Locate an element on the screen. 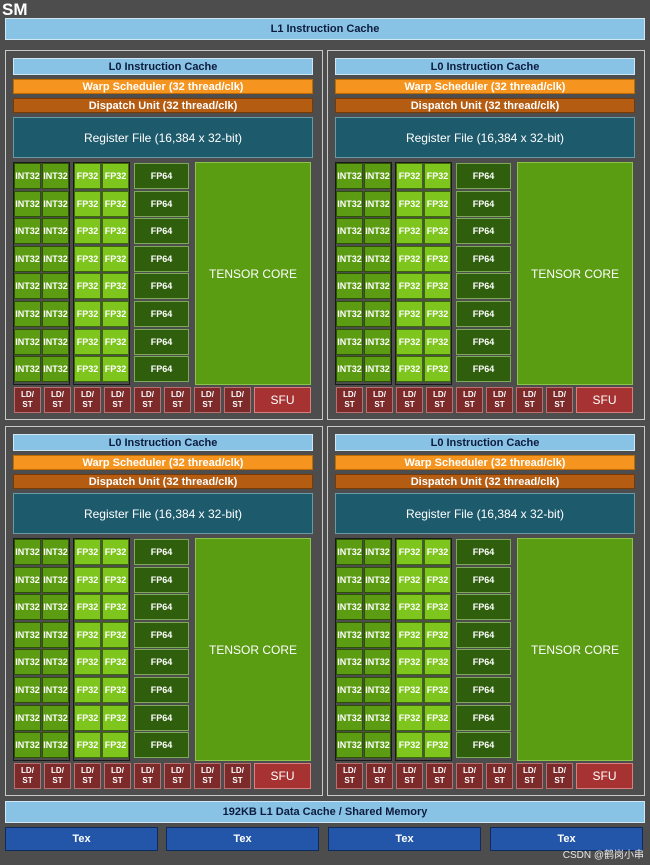 The image size is (650, 865). register-file: Register File (16,384 x 32-bit) is located at coordinates (163, 137).